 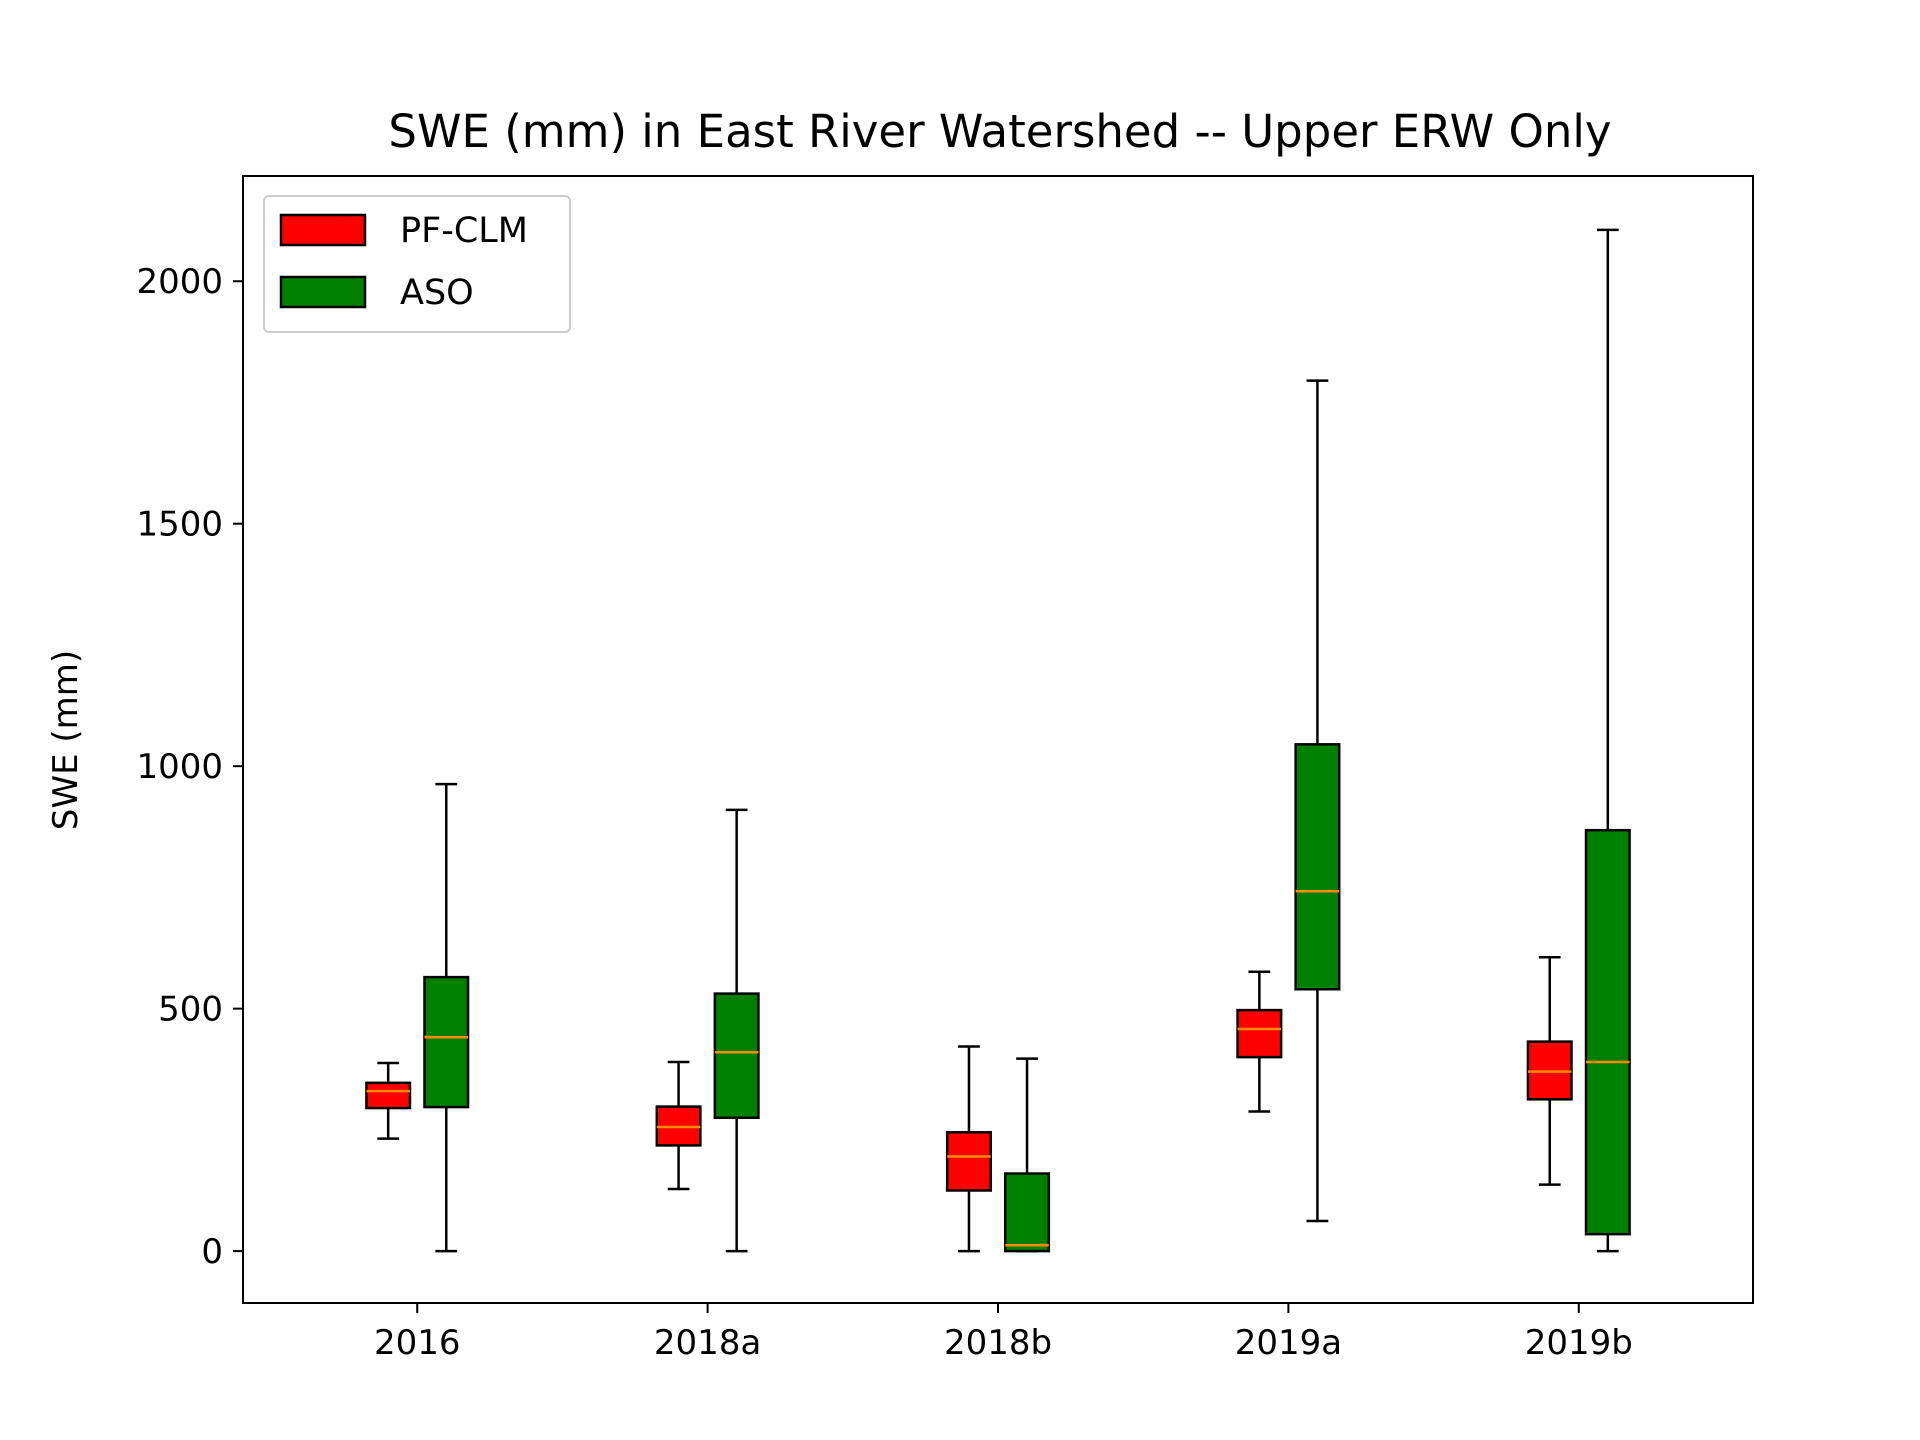 What do you see at coordinates (437, 293) in the screenshot?
I see `legend-label: ASO` at bounding box center [437, 293].